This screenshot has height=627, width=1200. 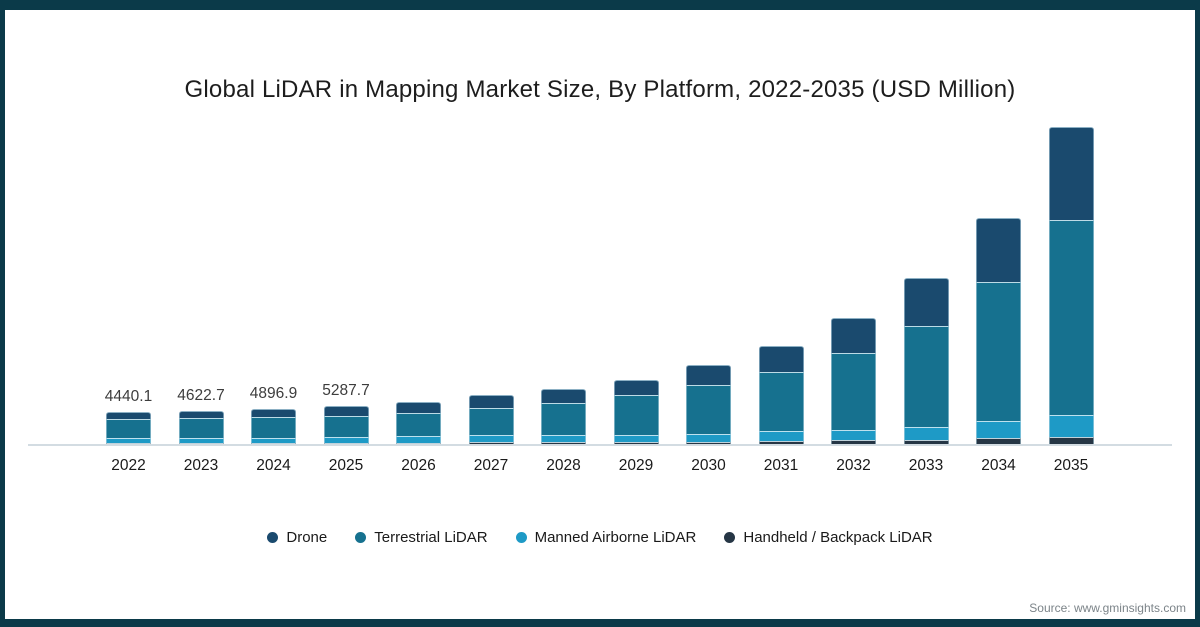 What do you see at coordinates (853, 435) in the screenshot?
I see `bar-segment-manned-2032` at bounding box center [853, 435].